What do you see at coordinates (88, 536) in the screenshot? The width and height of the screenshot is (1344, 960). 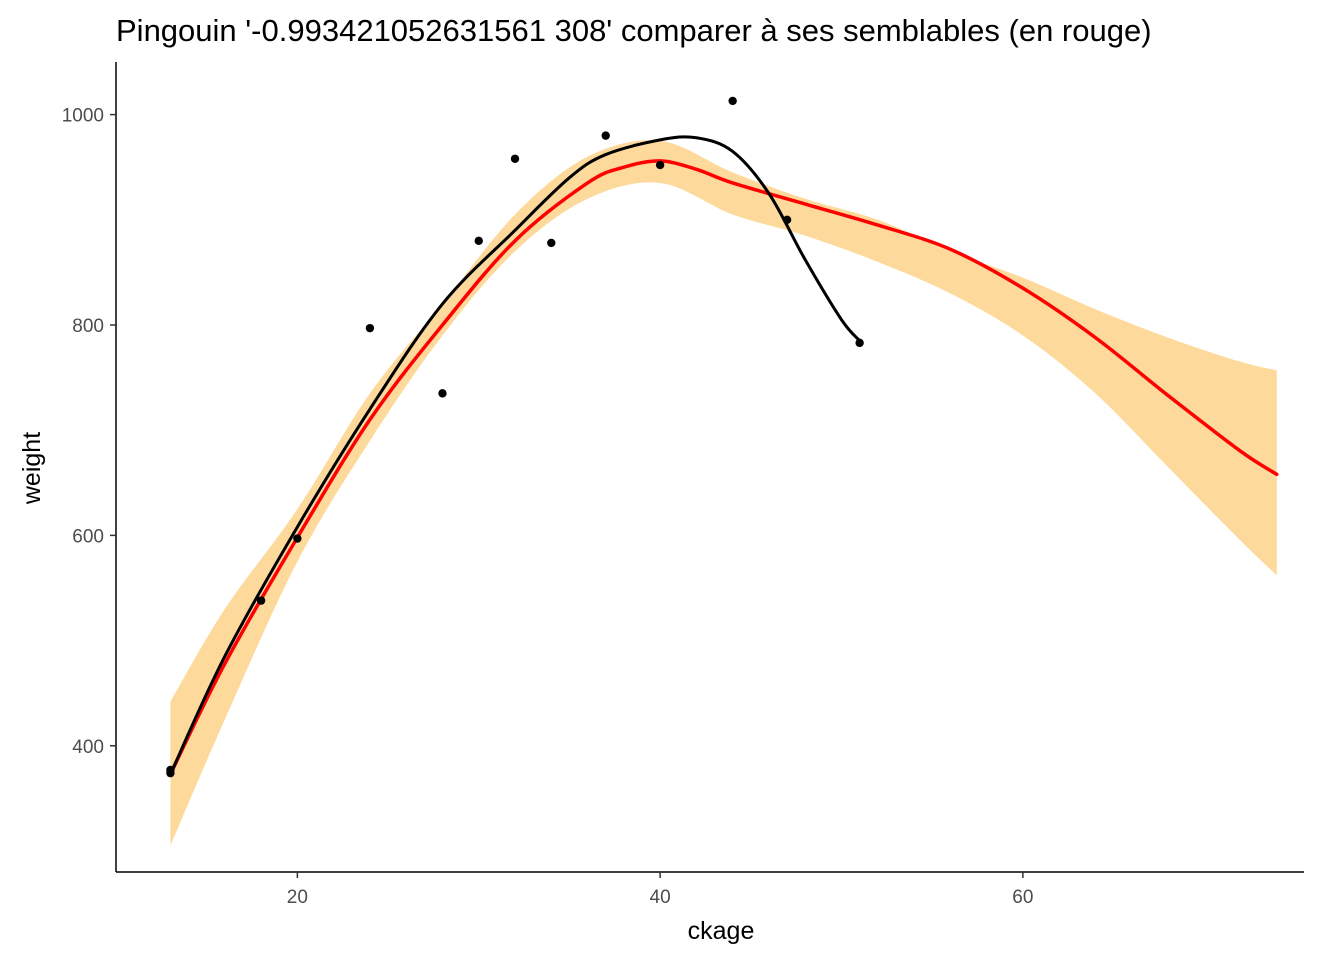 I see `y-tick-label: 600` at bounding box center [88, 536].